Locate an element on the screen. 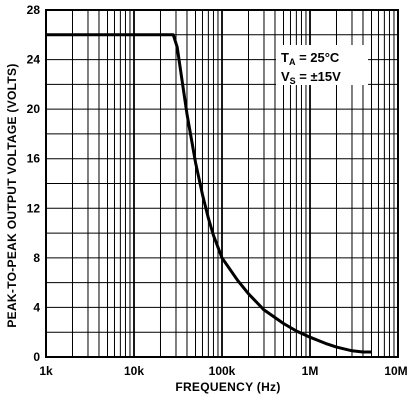 The height and width of the screenshot is (401, 408). y-tick-label: 16 is located at coordinates (34, 159).